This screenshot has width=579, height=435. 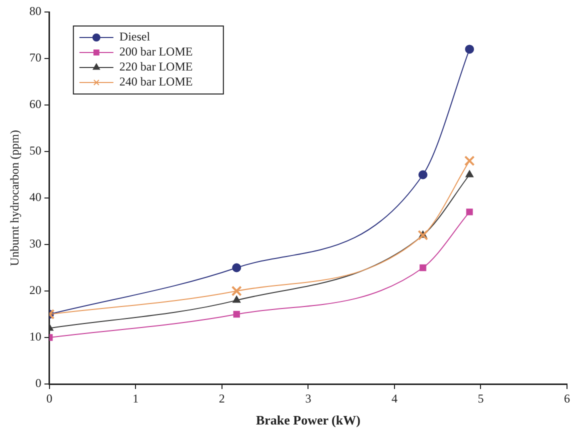 What do you see at coordinates (35, 290) in the screenshot?
I see `y-tick-label: 20` at bounding box center [35, 290].